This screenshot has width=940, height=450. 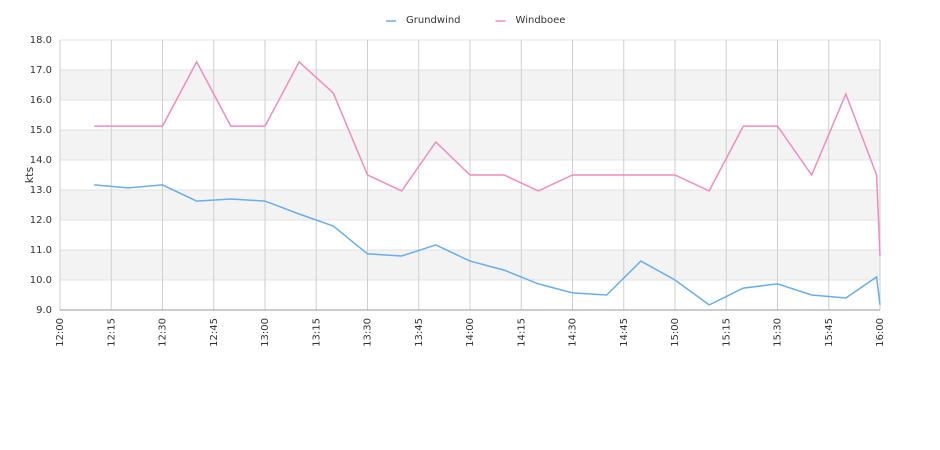 What do you see at coordinates (541, 20) in the screenshot?
I see `legend-label: Windboee` at bounding box center [541, 20].